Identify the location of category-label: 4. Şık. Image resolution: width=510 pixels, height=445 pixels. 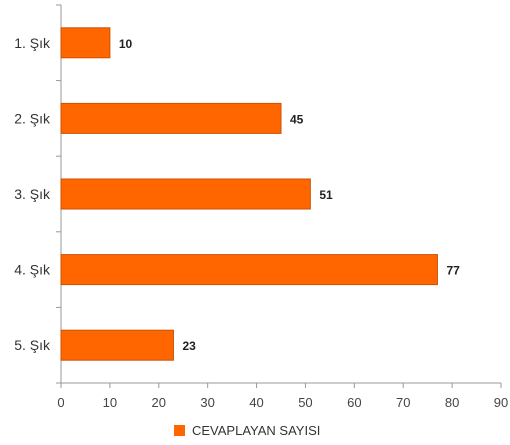
(32, 270).